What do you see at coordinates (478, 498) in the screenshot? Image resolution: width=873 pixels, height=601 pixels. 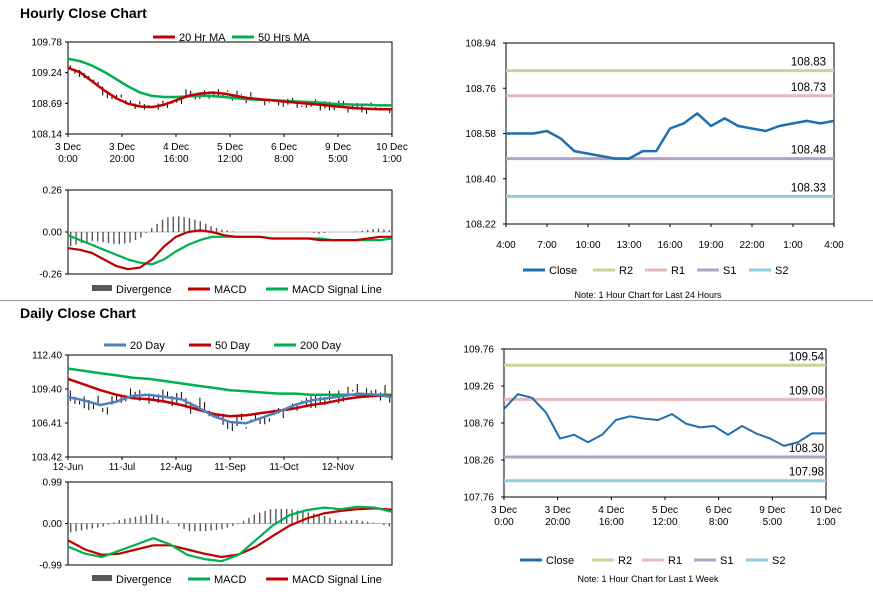 I see `daily-levels-y-tick-label: 107.76` at bounding box center [478, 498].